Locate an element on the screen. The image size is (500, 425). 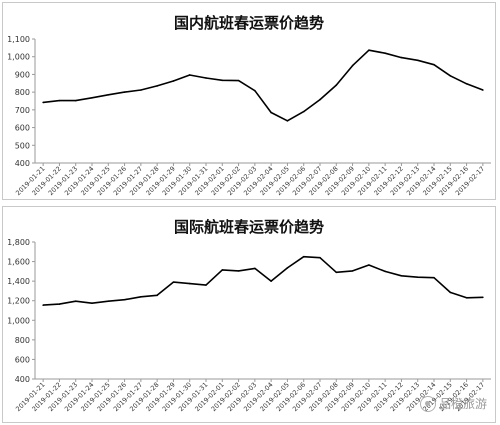
international-y-tick-label: 1,600 is located at coordinates (18, 262).